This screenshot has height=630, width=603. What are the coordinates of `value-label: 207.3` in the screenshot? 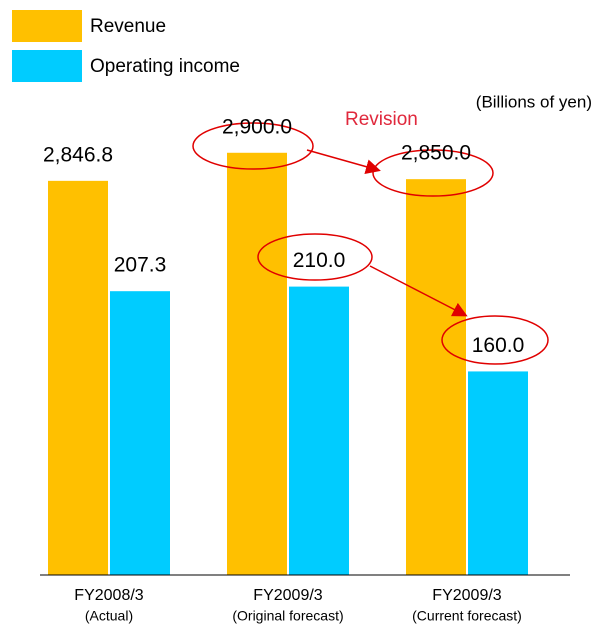 It's located at (140, 265).